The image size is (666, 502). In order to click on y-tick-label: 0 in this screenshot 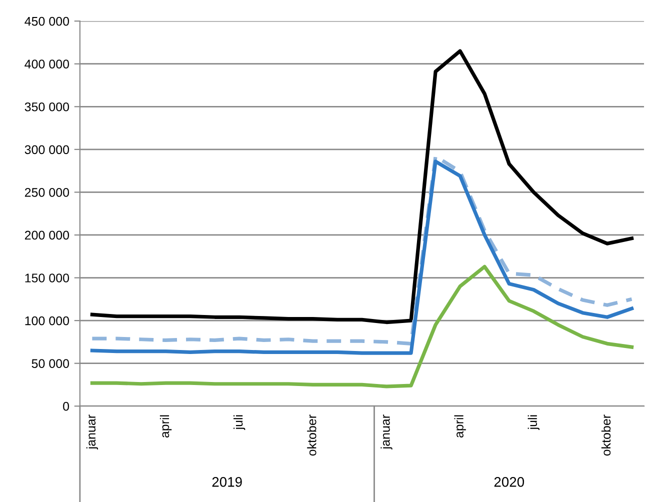, I will do `click(66, 406)`.